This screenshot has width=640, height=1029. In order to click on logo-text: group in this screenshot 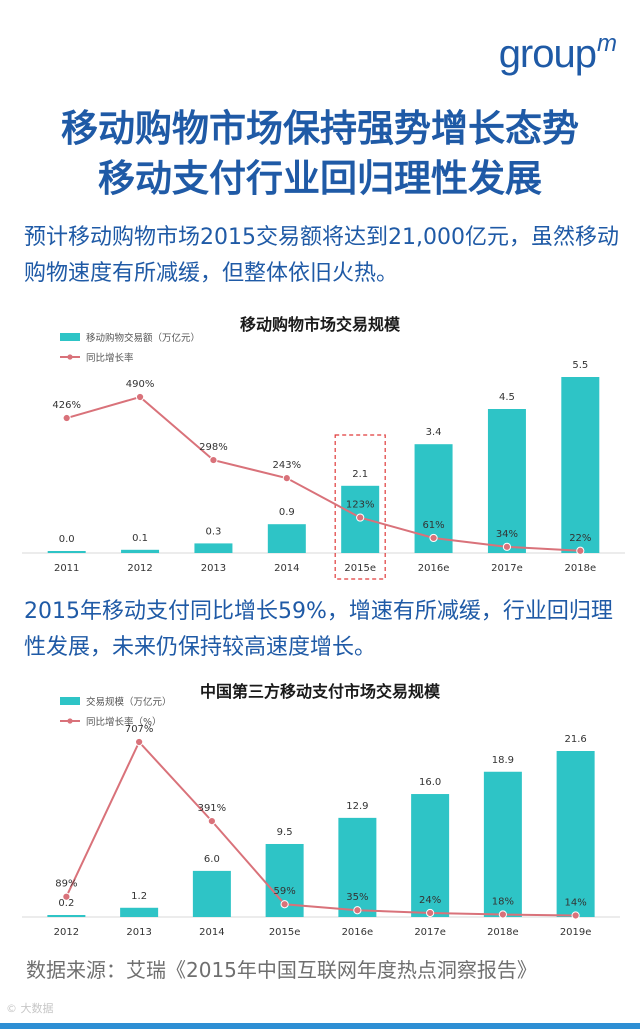, I will do `click(547, 54)`.